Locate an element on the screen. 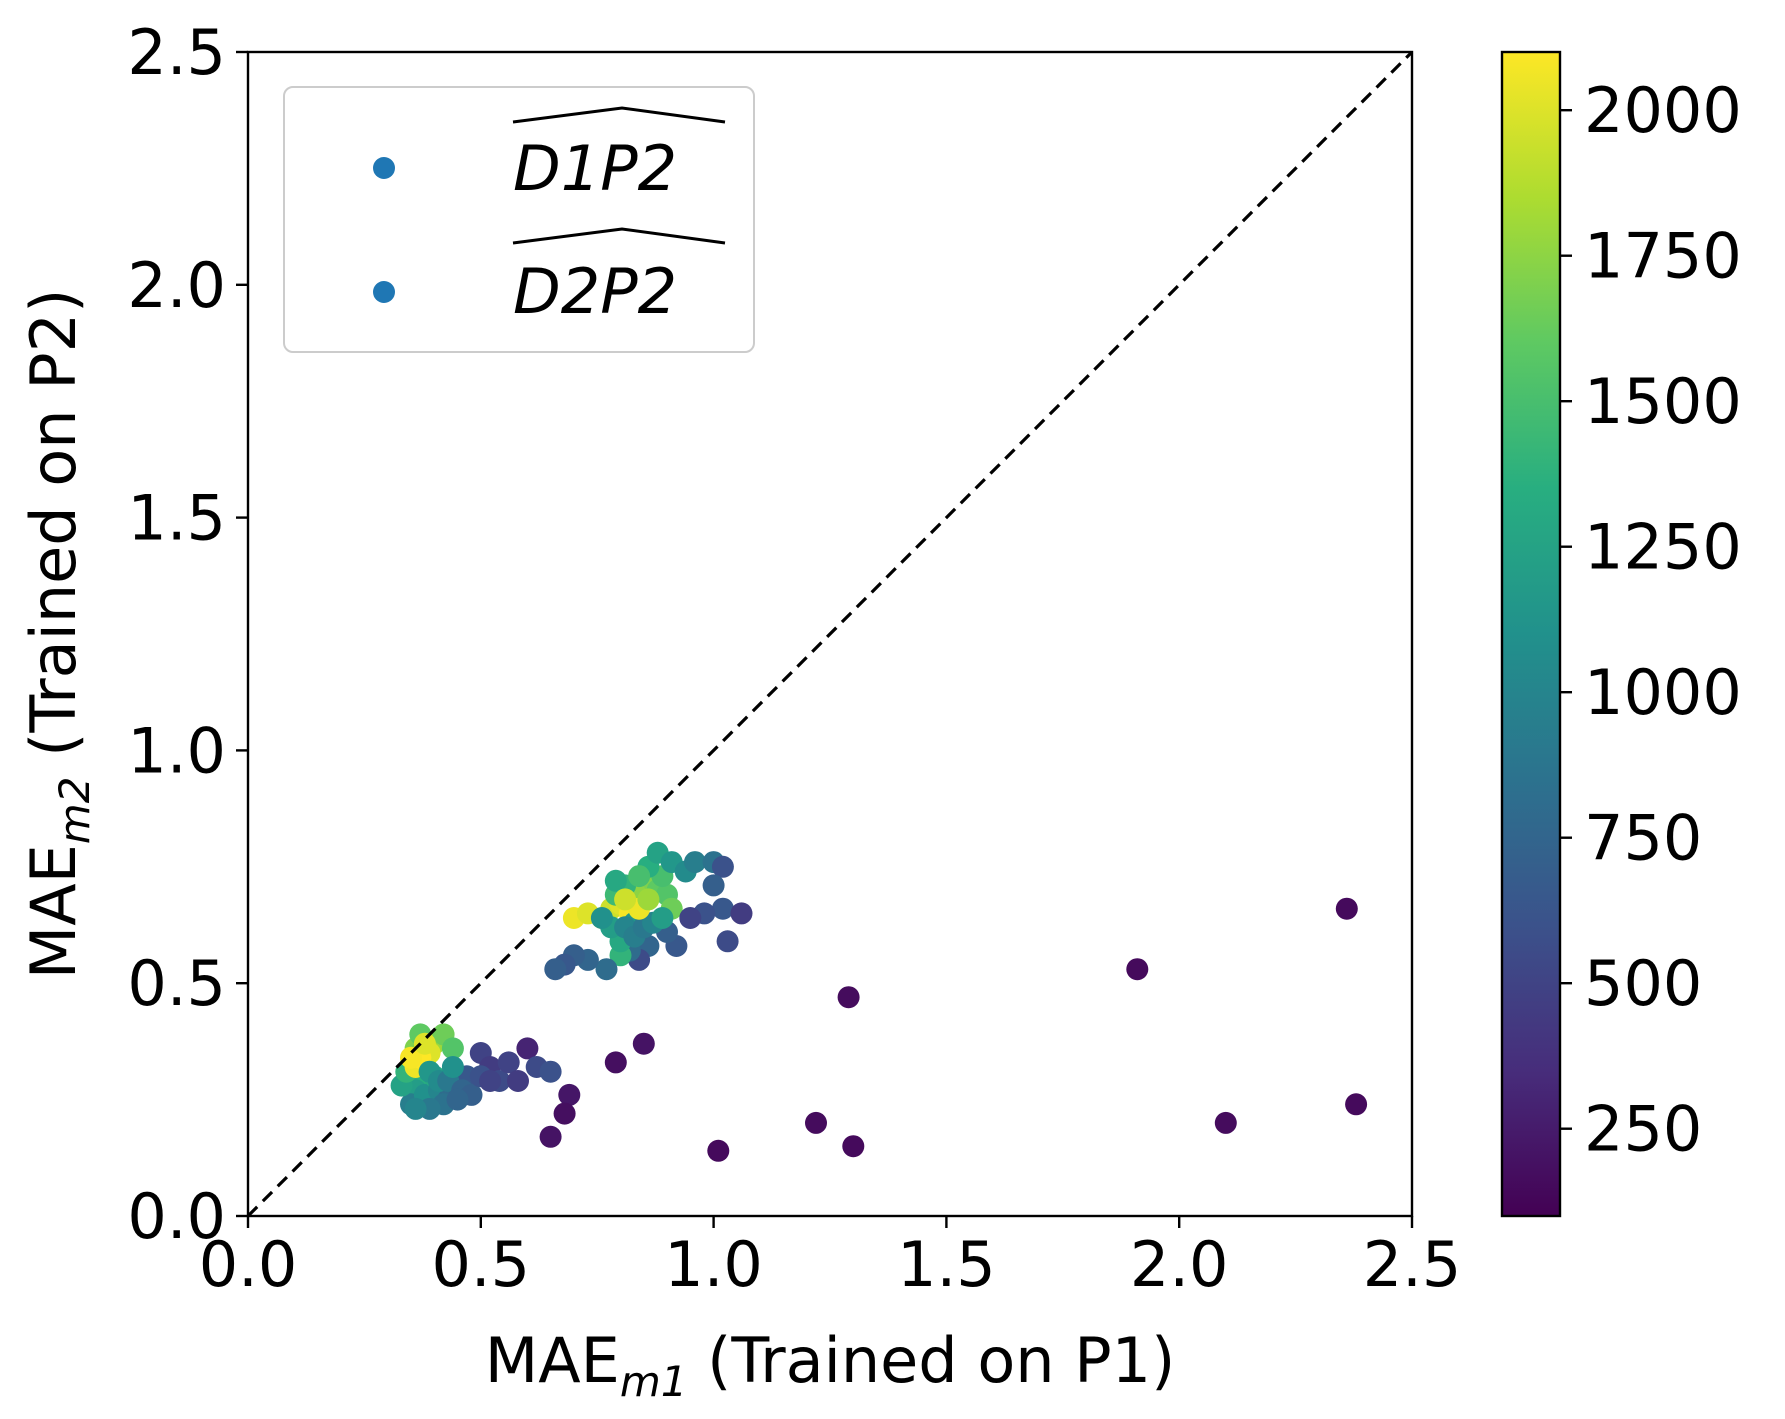 Image resolution: width=1785 pixels, height=1419 pixels. x-tick-label-4: 2.0 is located at coordinates (1179, 1264).